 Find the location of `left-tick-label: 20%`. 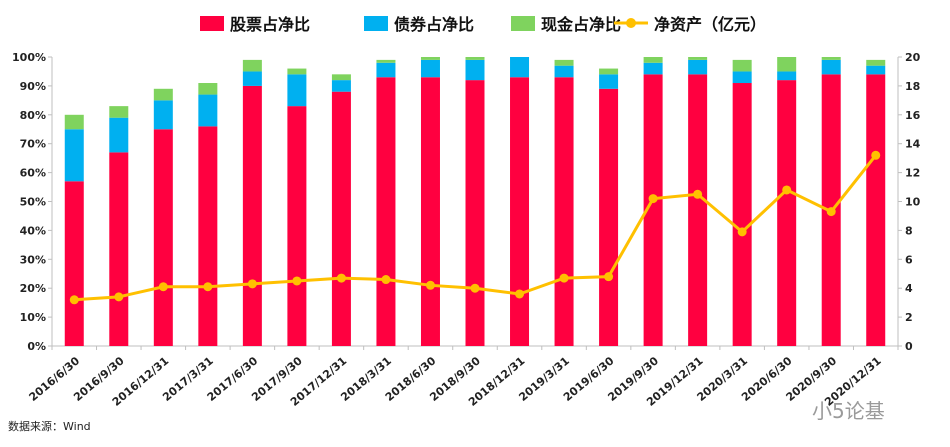

left-tick-label: 20% is located at coordinates (33, 288).